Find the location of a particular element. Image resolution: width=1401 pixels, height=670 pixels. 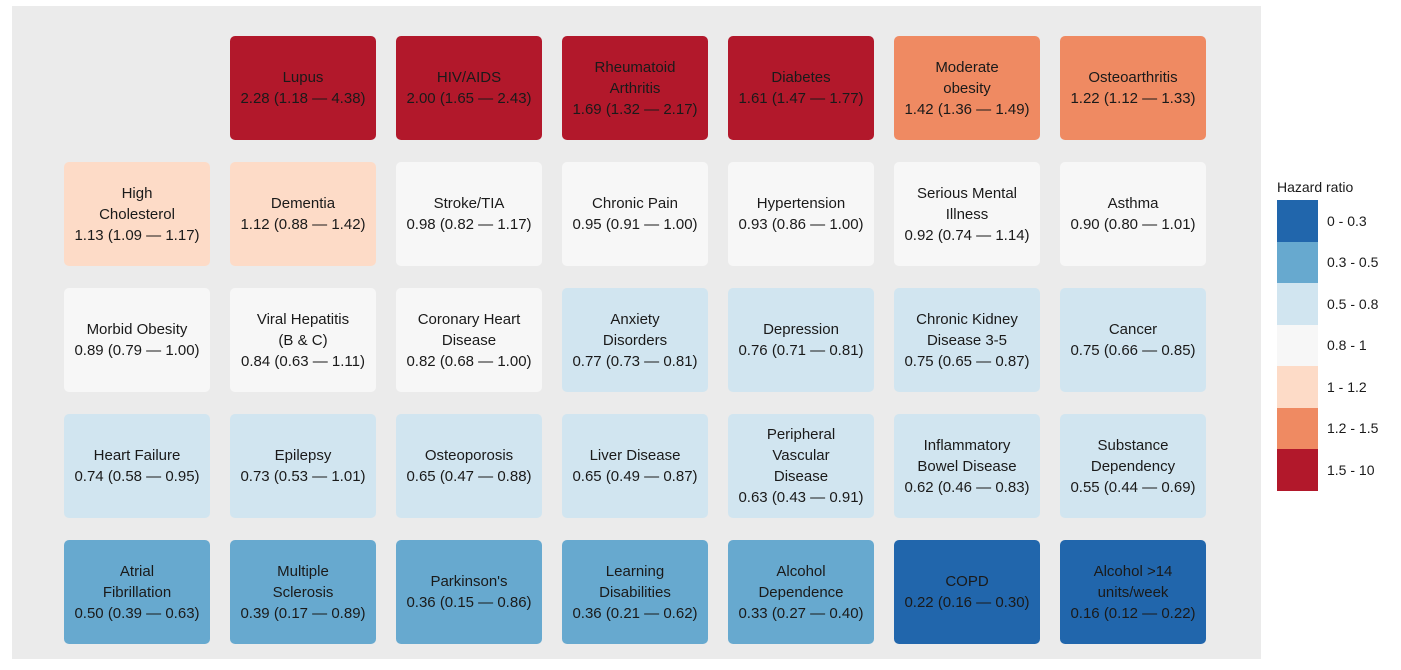

tile-hazard-ratio-label: 0.76 (0.71 — 0.81) is located at coordinates (801, 350).